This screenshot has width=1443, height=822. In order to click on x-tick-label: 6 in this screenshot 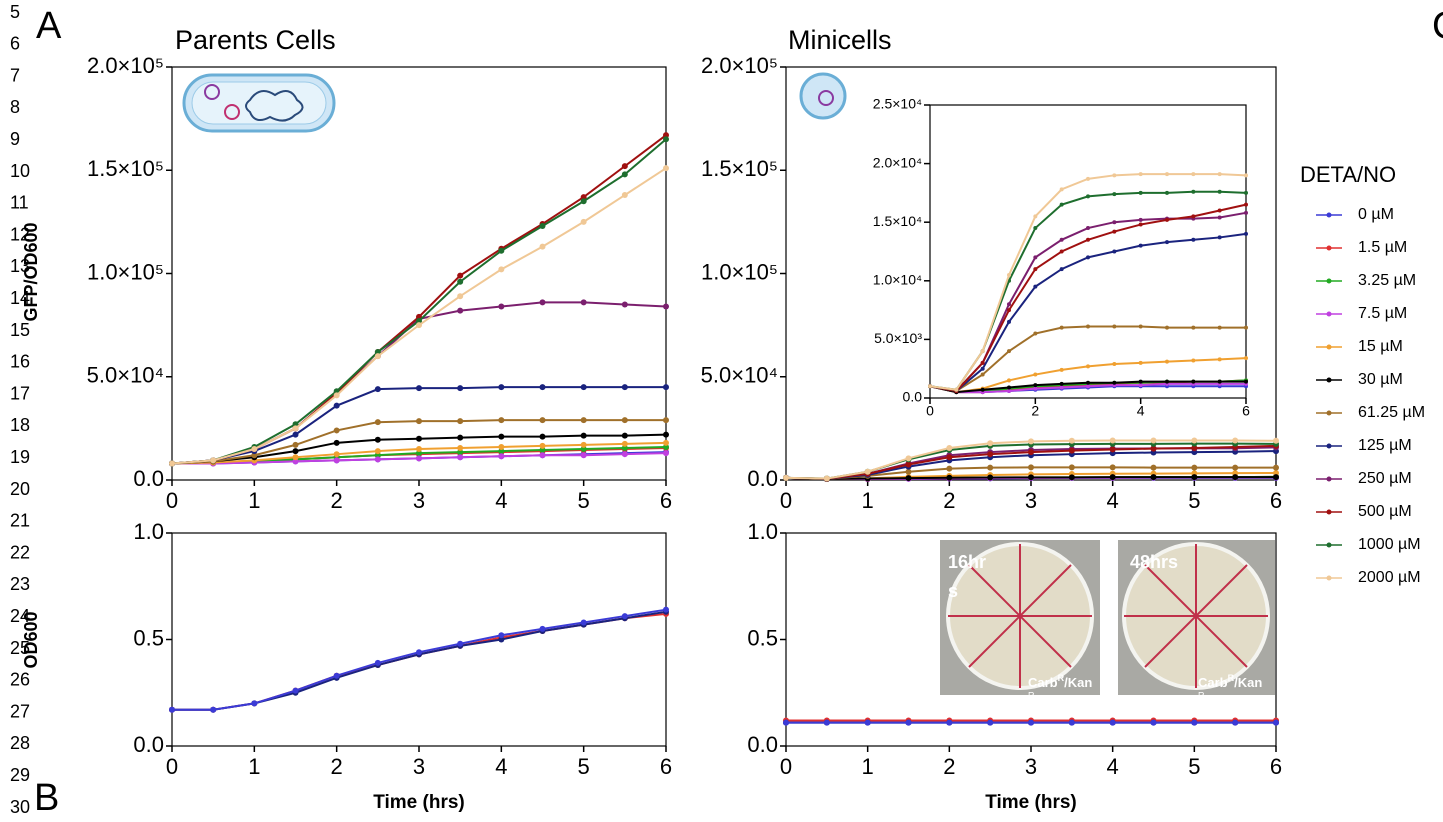, I will do `click(1246, 411)`.